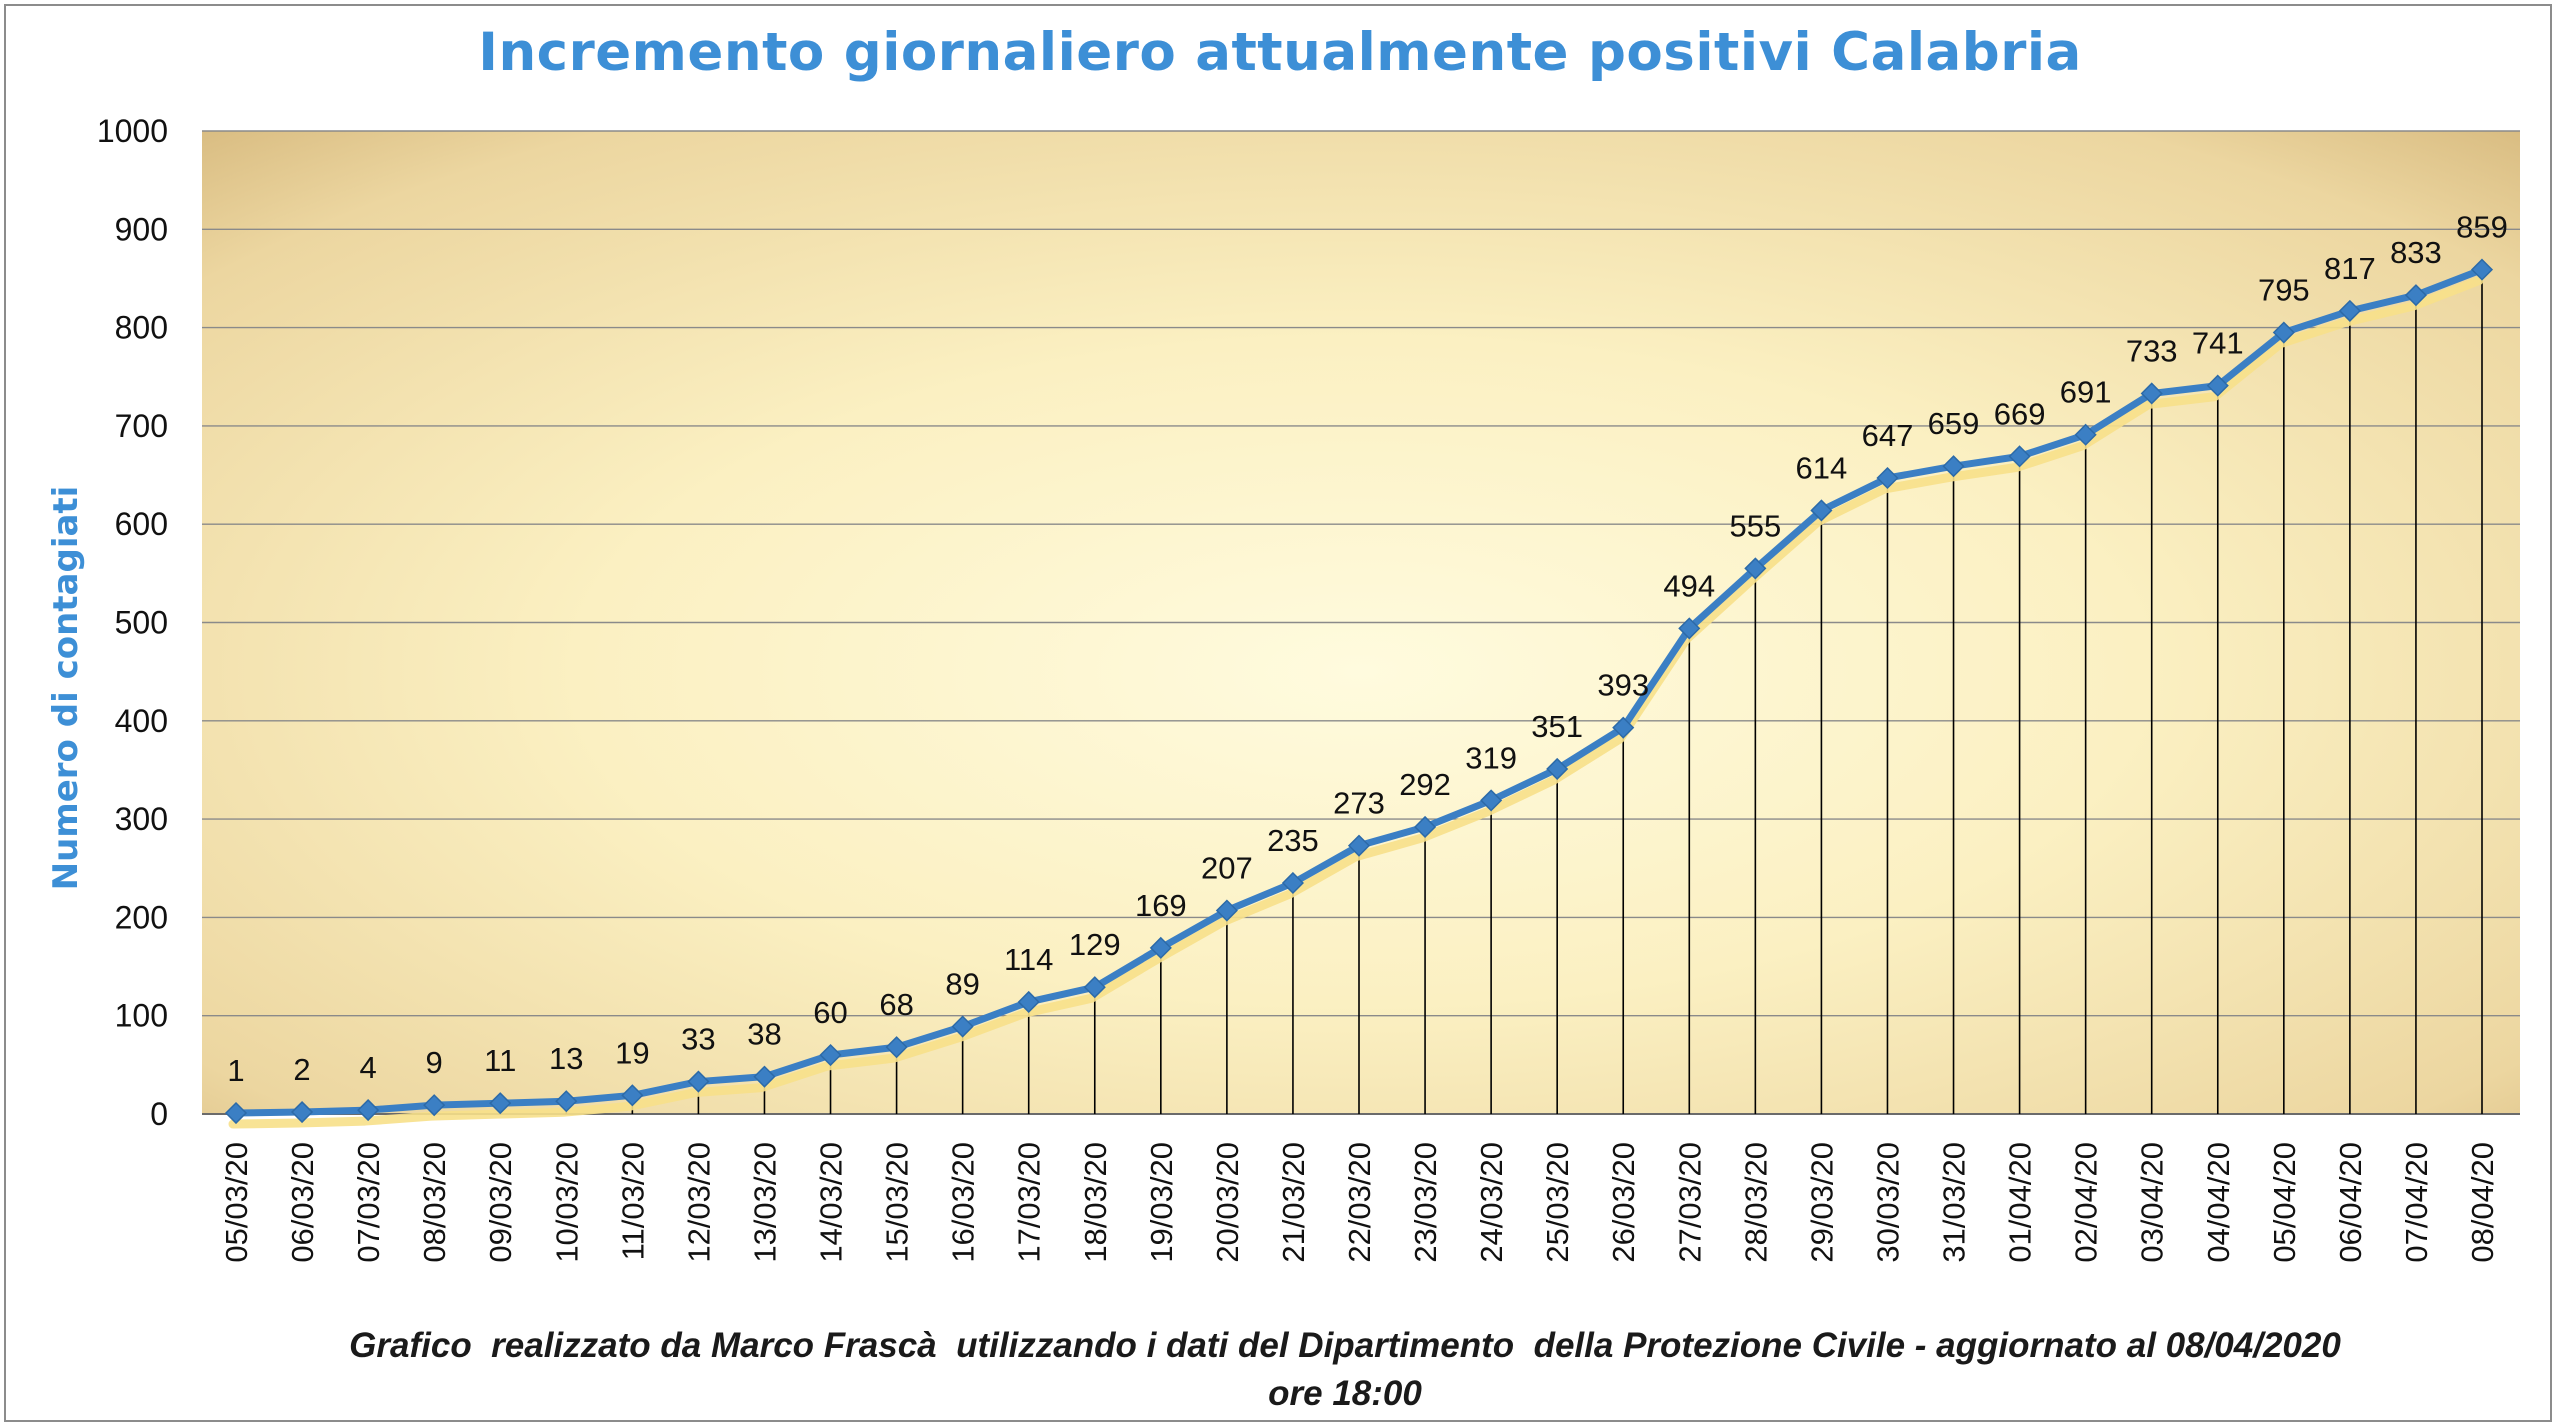 This screenshot has height=1428, width=2560. Describe the element at coordinates (830, 1012) in the screenshot. I see `data-label: 60` at that location.